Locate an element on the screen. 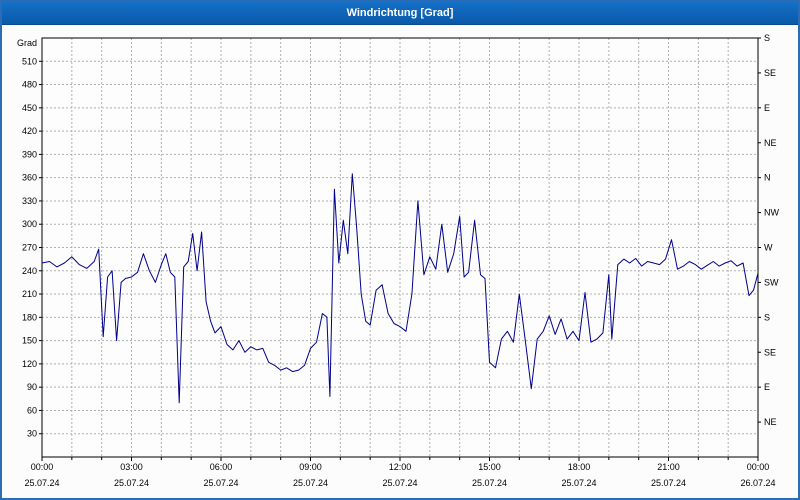 This screenshot has height=500, width=800. x-tick-time-label: 03:00 is located at coordinates (131, 467).